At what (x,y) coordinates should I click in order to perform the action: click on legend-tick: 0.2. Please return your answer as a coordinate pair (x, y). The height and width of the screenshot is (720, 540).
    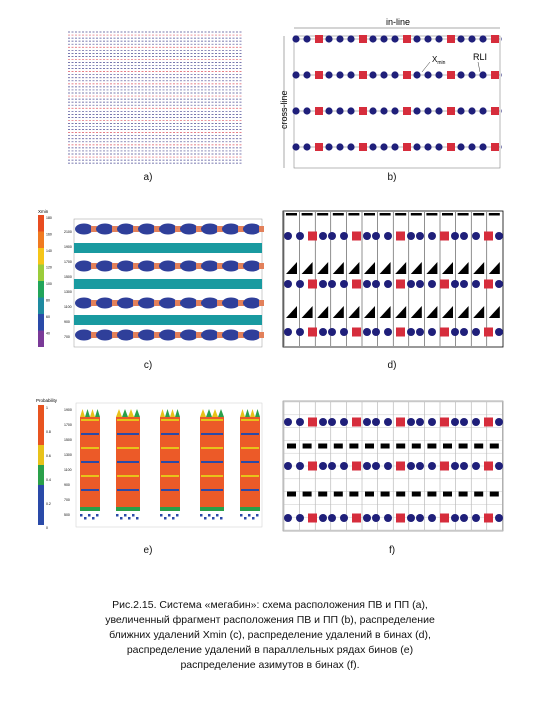
    Looking at the image, I should click on (48, 504).